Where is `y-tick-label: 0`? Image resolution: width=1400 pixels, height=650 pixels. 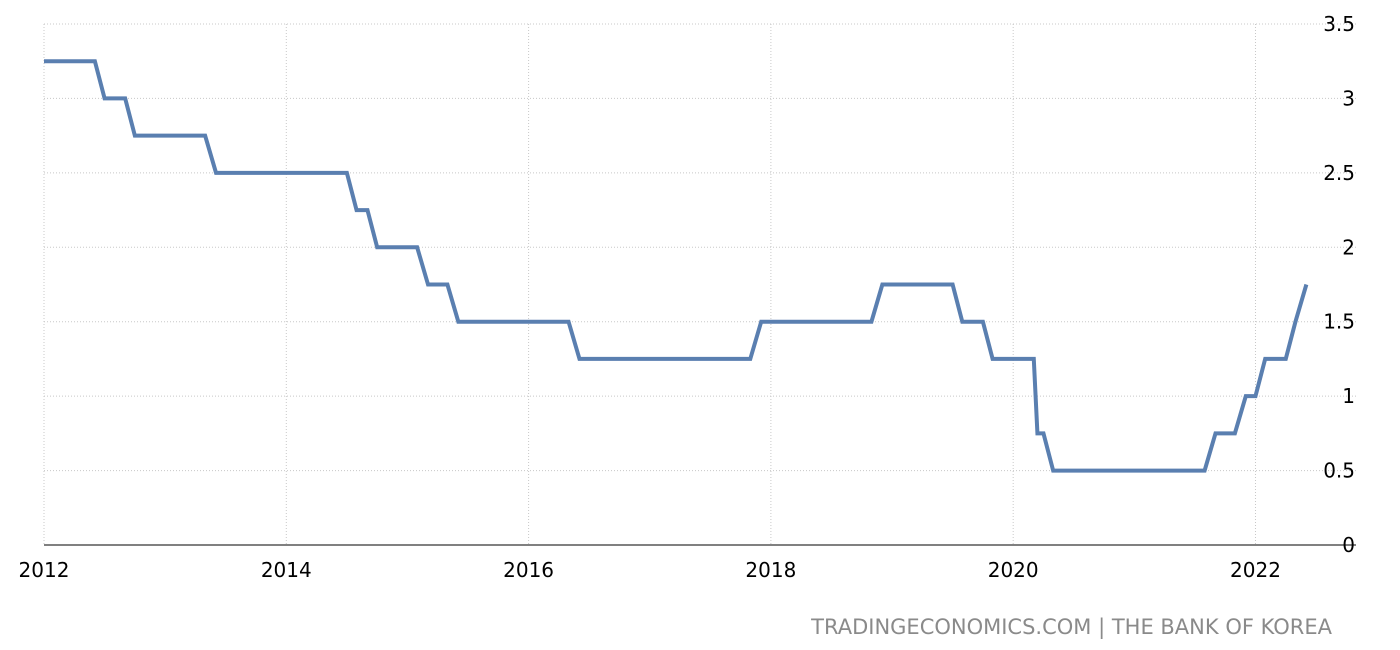
y-tick-label: 0 is located at coordinates (1348, 545).